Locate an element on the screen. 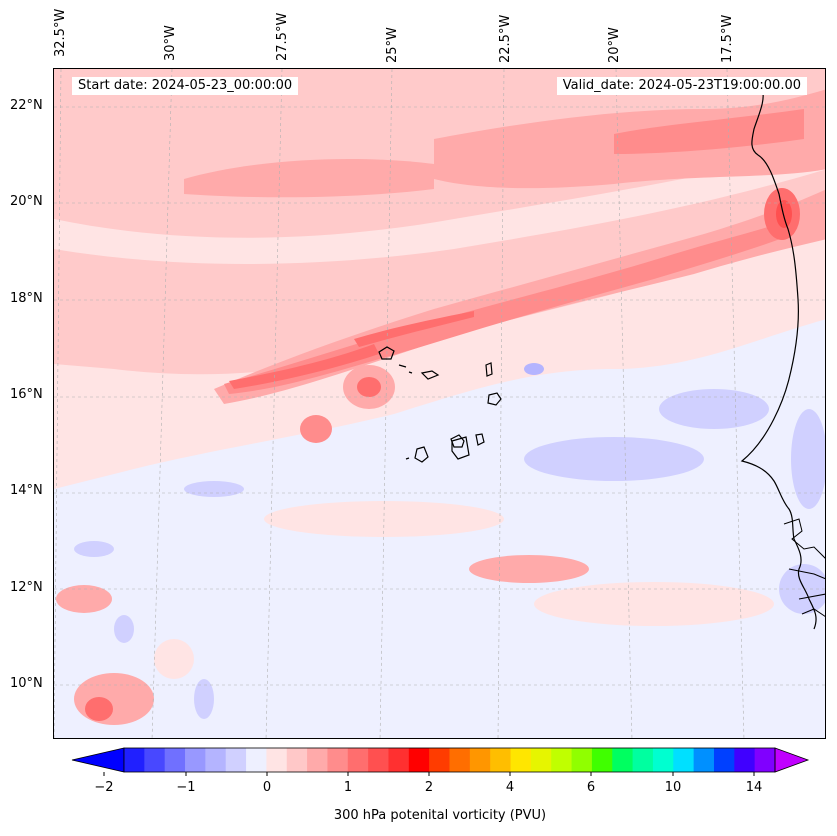 This screenshot has height=836, width=837. lon-label-22-5w: 22.5°W is located at coordinates (505, 38).